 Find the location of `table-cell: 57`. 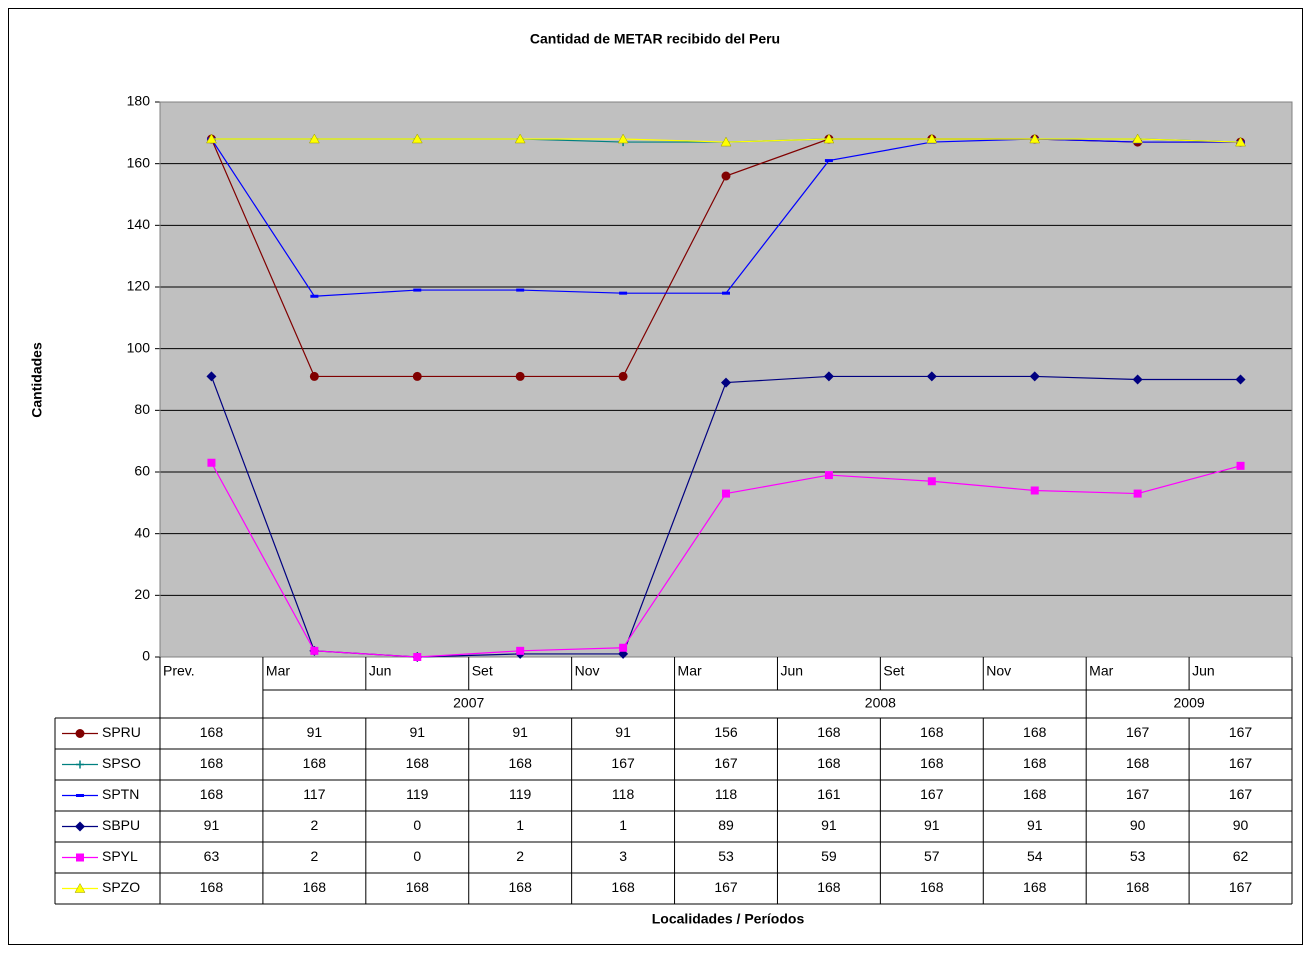

table-cell: 57 is located at coordinates (932, 856).